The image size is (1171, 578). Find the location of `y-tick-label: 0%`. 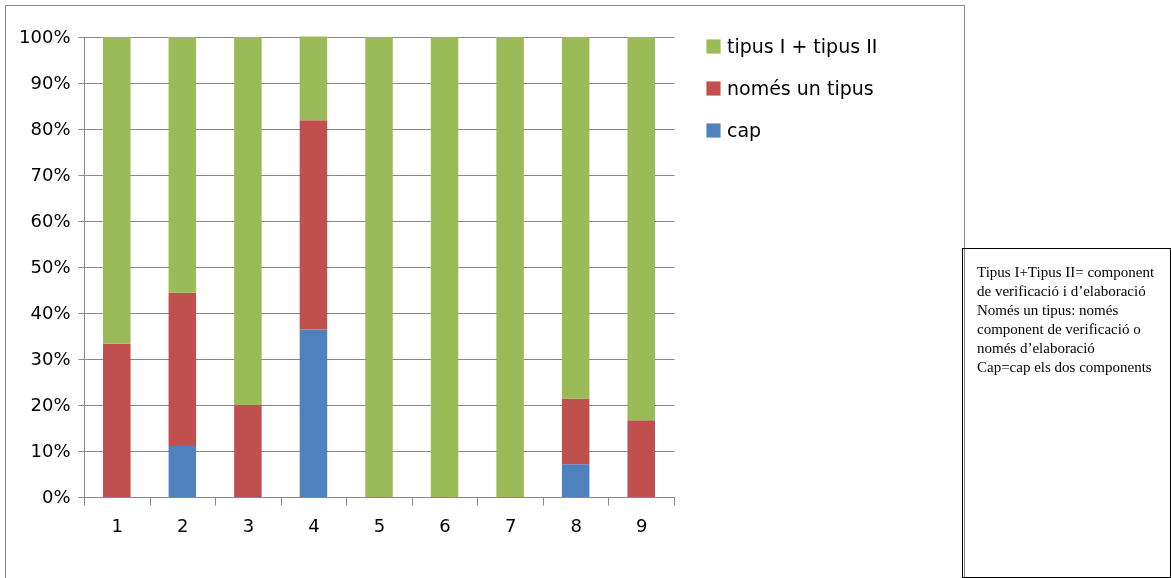

y-tick-label: 0% is located at coordinates (56, 496).